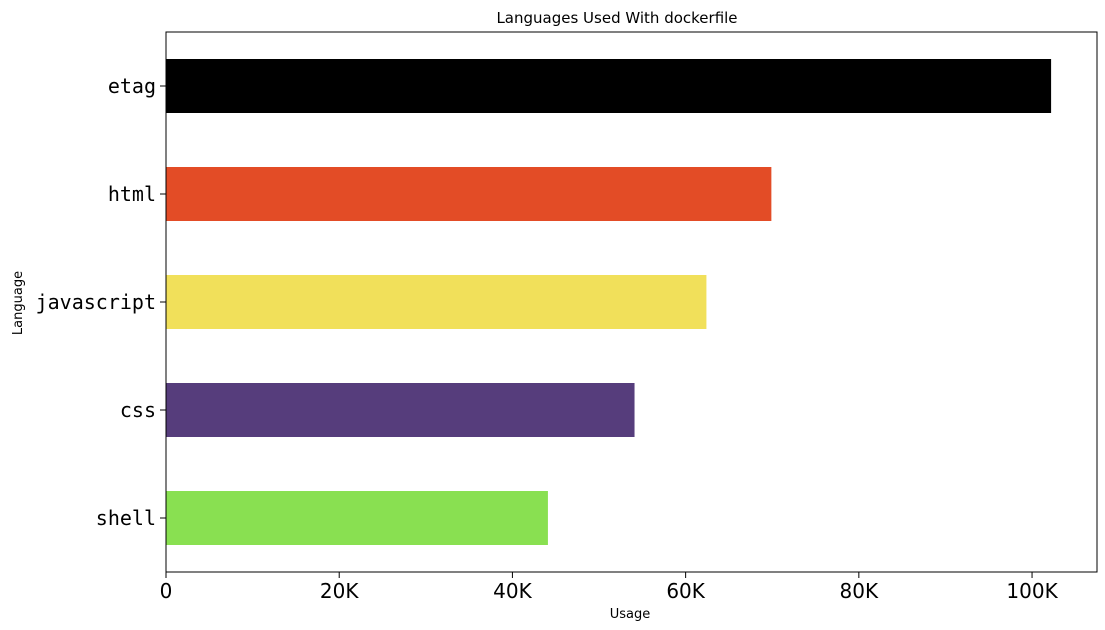 This screenshot has width=1105, height=630. I want to click on x-axis-title: Usage, so click(630, 614).